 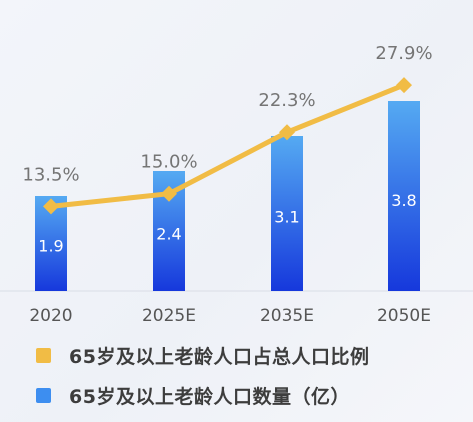 I want to click on x-tick-label: 2025E, so click(x=169, y=316).